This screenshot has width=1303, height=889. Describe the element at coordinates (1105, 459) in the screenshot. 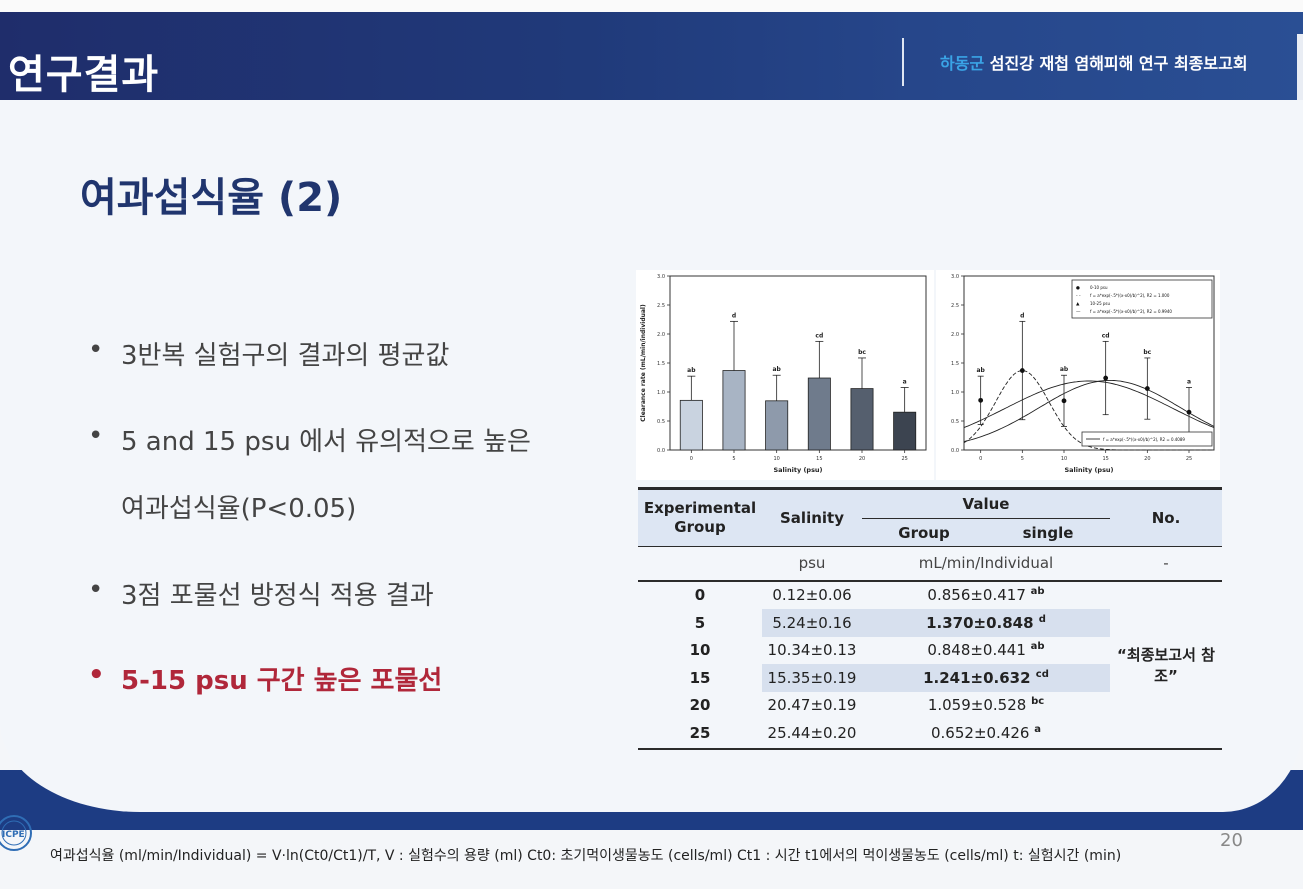

I see `x-tick-label: 15` at that location.